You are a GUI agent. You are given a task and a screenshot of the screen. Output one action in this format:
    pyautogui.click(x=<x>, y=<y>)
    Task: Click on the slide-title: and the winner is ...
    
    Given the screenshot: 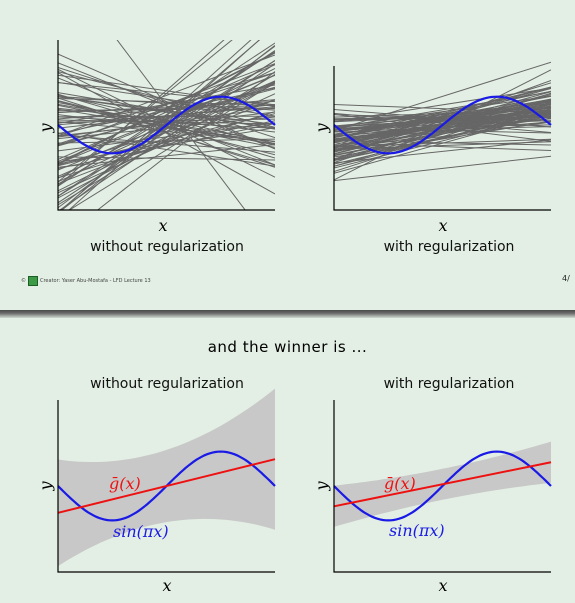 What is the action you would take?
    pyautogui.click(x=287, y=347)
    